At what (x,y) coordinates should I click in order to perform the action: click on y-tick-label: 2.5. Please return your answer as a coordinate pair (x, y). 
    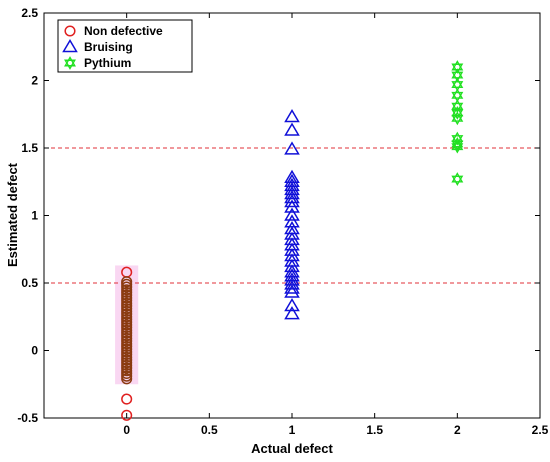
    Looking at the image, I should click on (29, 13).